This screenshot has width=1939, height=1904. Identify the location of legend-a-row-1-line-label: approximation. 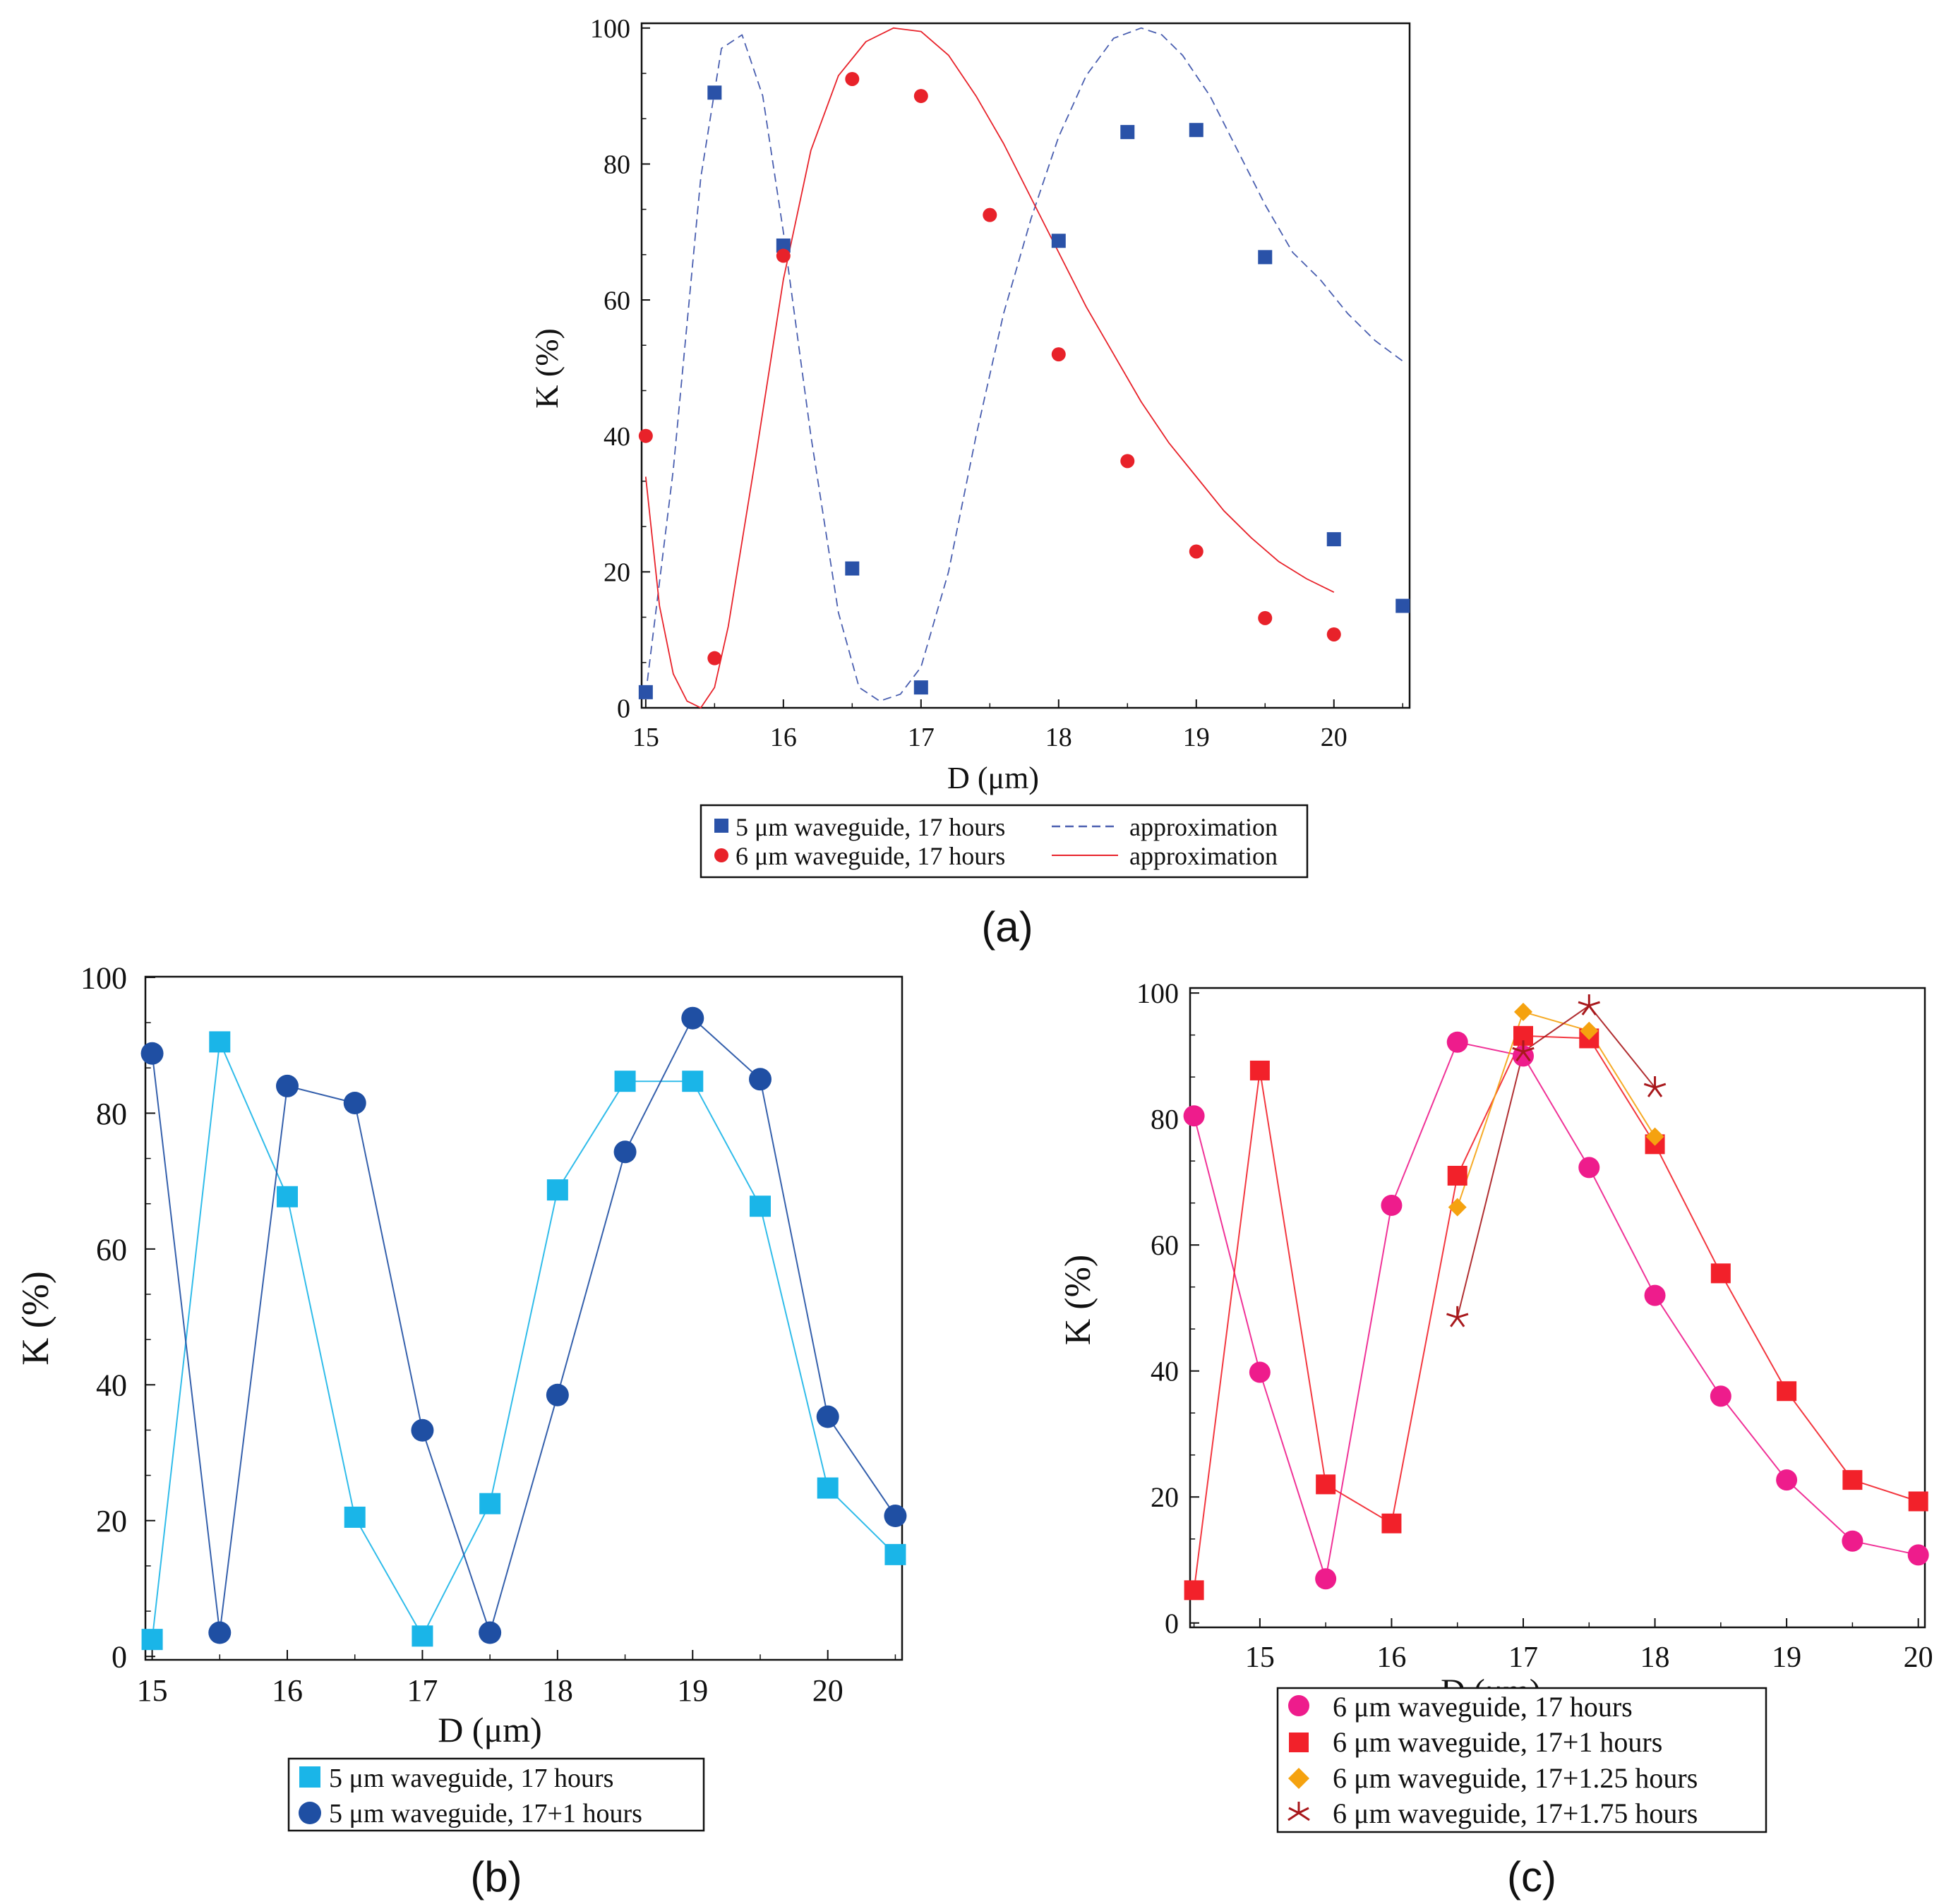
(1203, 827).